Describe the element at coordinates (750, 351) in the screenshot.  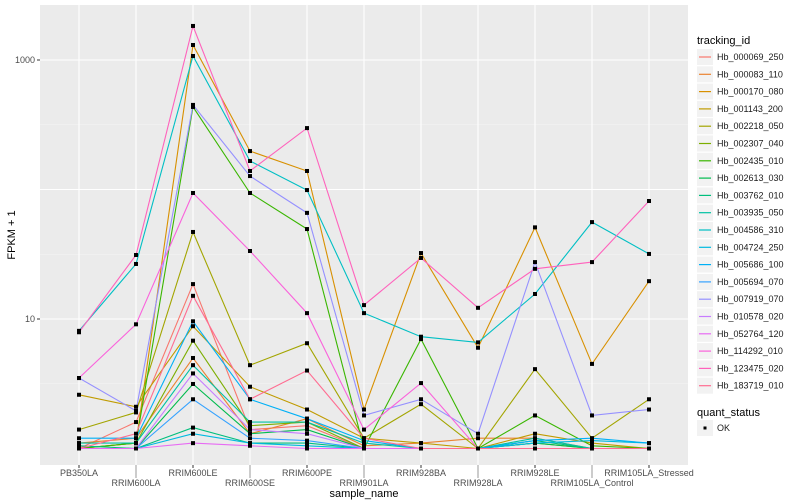
I see `legend-label: Hb_114292_010` at that location.